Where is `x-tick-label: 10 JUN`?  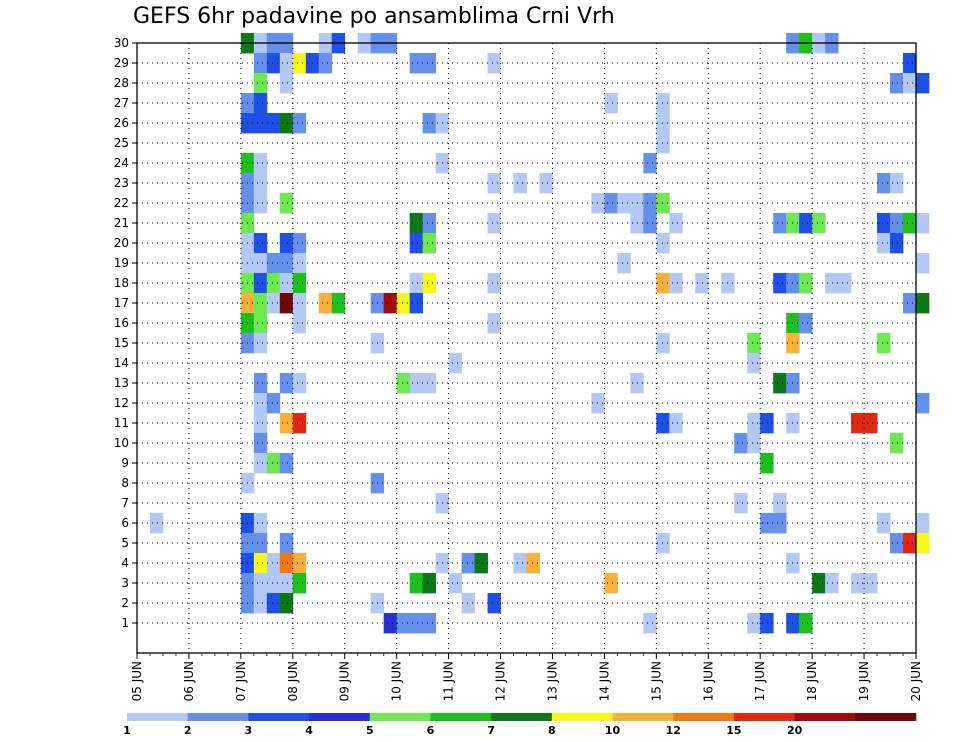 x-tick-label: 10 JUN is located at coordinates (397, 681).